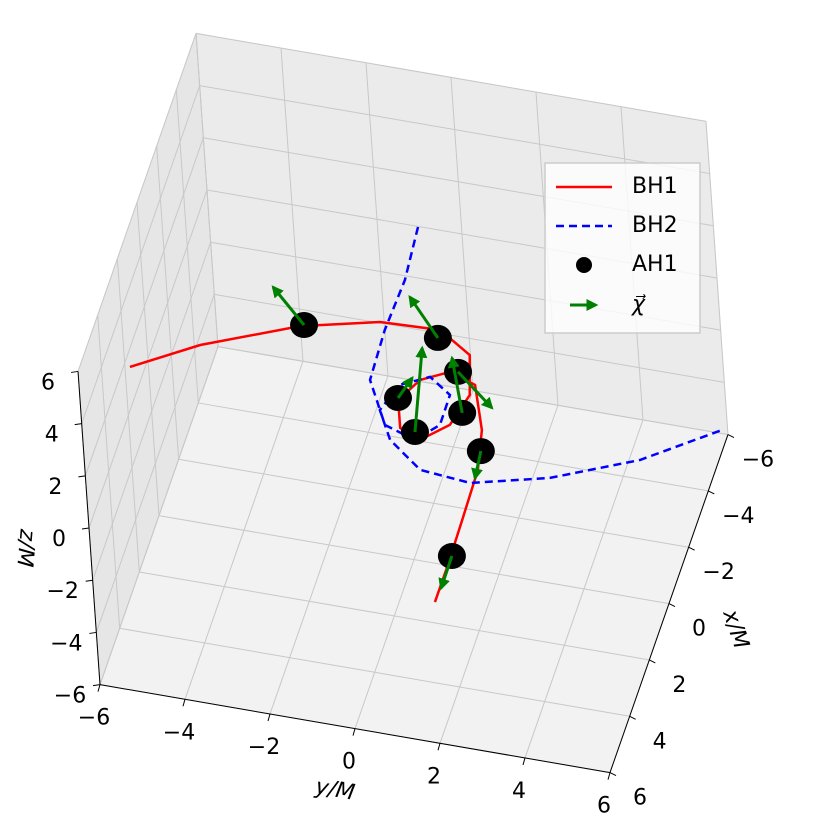  What do you see at coordinates (655, 264) in the screenshot?
I see `legend-label: AH1` at bounding box center [655, 264].